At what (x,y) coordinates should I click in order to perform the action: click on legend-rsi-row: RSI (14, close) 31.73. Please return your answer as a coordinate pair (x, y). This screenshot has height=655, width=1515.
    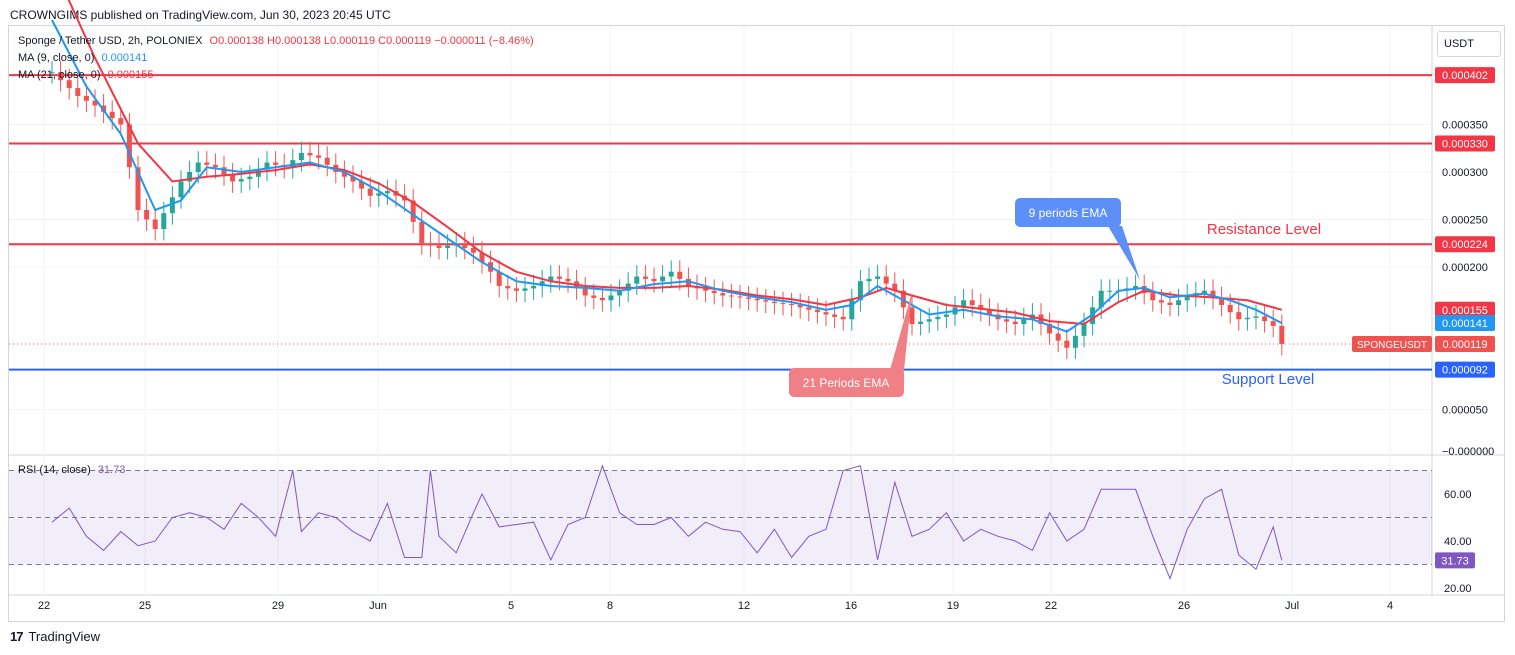
    Looking at the image, I should click on (73, 470).